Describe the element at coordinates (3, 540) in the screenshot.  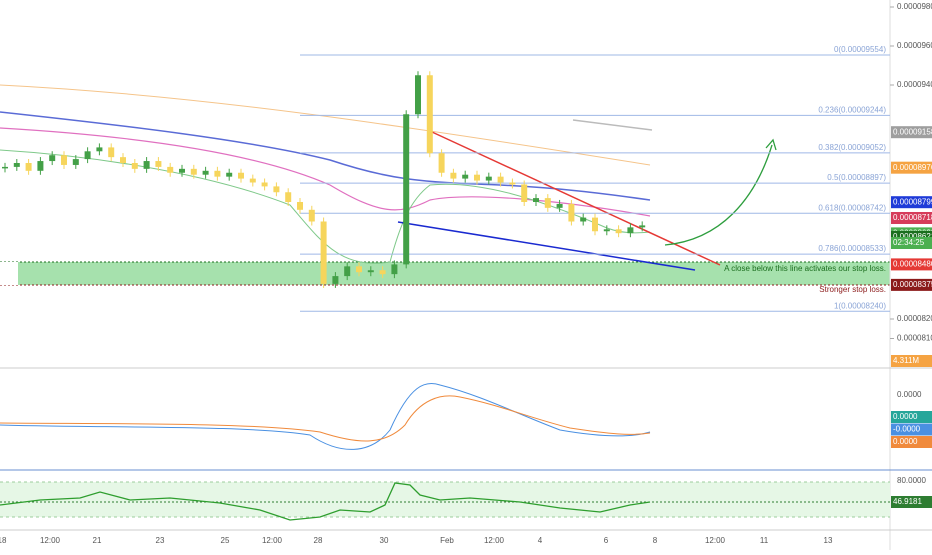
I see `time-label: 18` at that location.